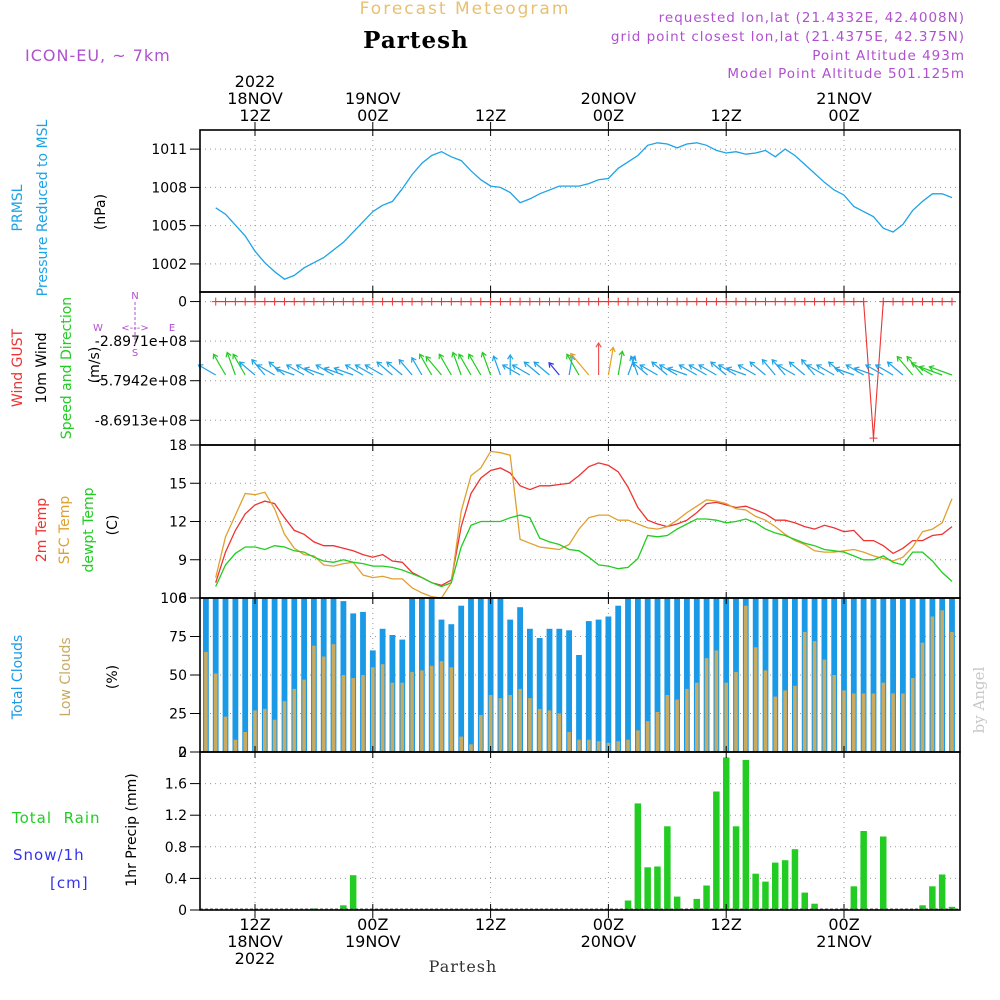  I want to click on temp-sfc-label: SFC Temp, so click(65, 530).